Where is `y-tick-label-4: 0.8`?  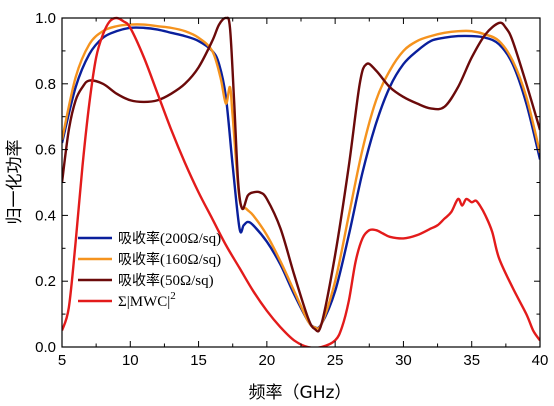 y-tick-label-4: 0.8 is located at coordinates (45, 84).